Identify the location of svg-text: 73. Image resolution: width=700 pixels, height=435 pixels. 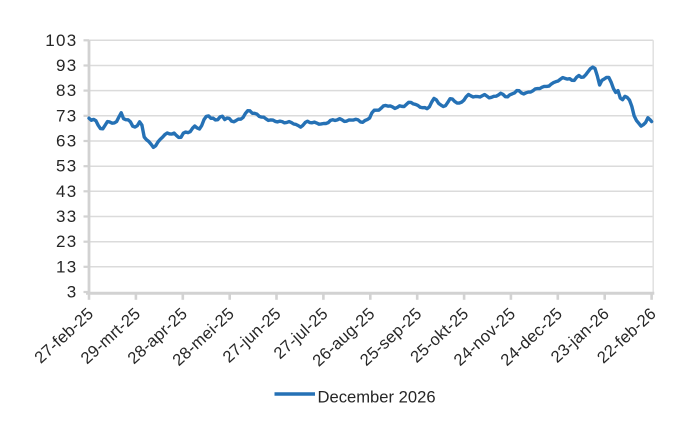
(67, 115).